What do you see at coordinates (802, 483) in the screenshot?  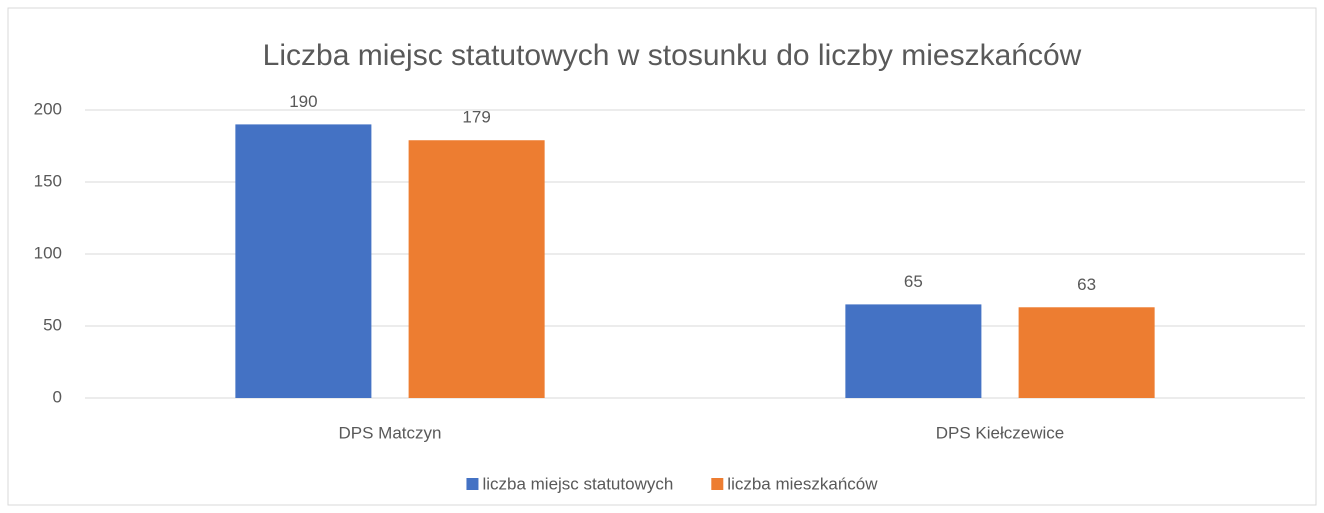 I see `legend-label: liczba mieszkańców` at bounding box center [802, 483].